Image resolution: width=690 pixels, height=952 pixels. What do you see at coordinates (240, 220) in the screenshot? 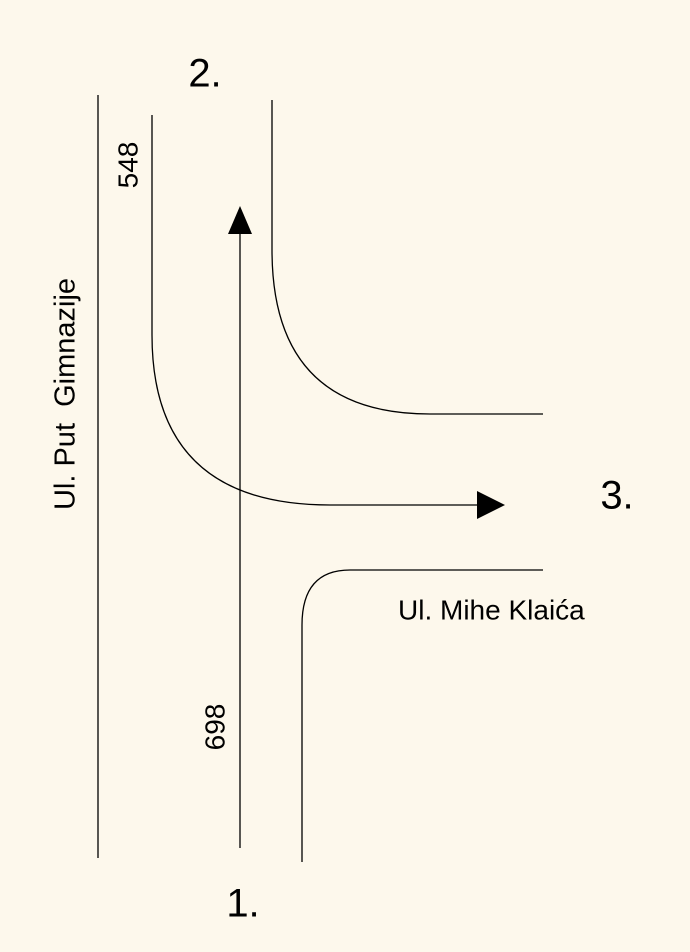
I see `straight-arrowhead` at bounding box center [240, 220].